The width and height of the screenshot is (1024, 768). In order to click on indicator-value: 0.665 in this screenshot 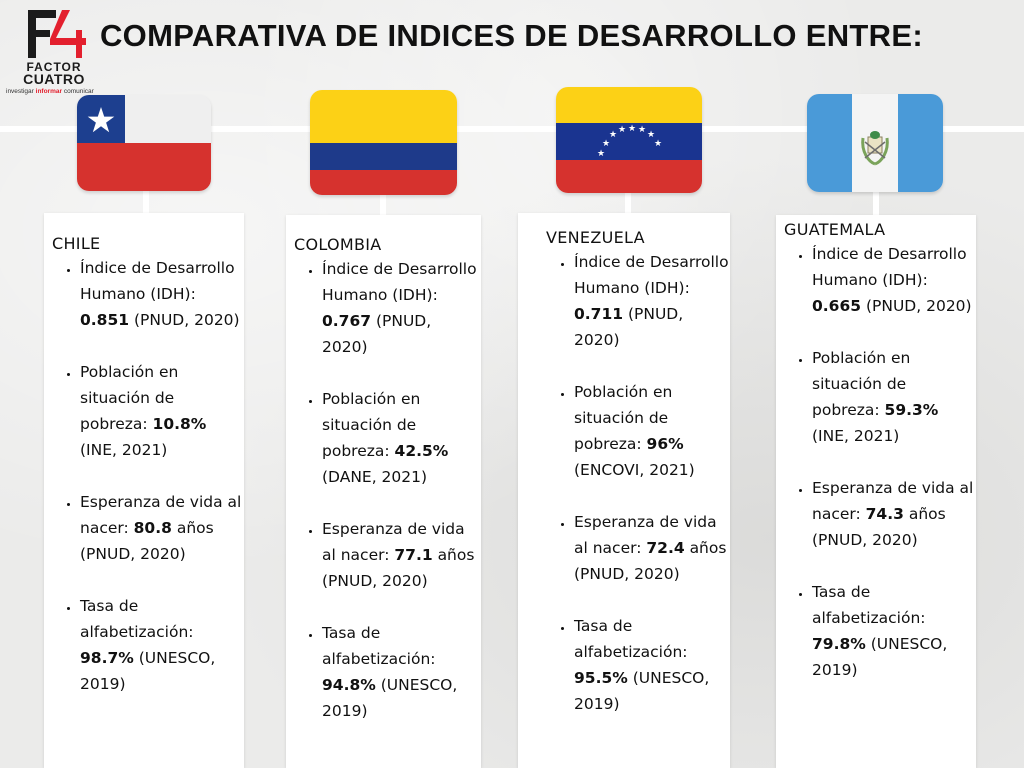, I will do `click(837, 306)`.